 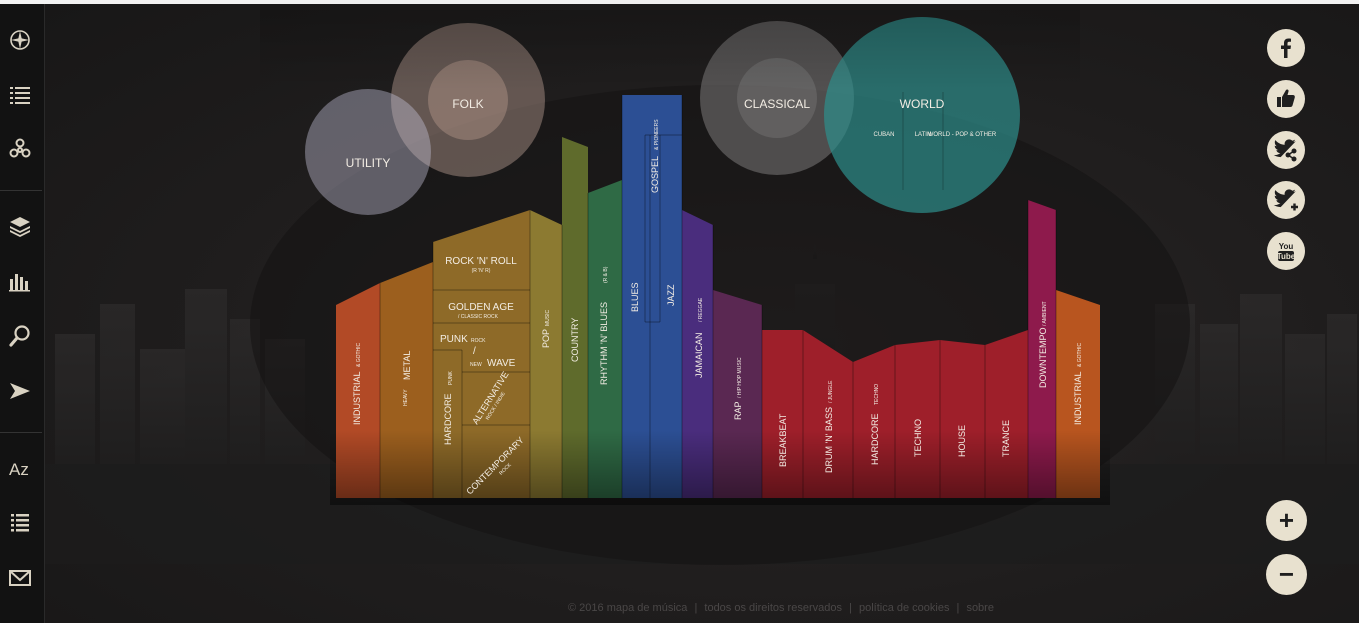 I want to click on punk-slash: /, so click(x=474, y=351).